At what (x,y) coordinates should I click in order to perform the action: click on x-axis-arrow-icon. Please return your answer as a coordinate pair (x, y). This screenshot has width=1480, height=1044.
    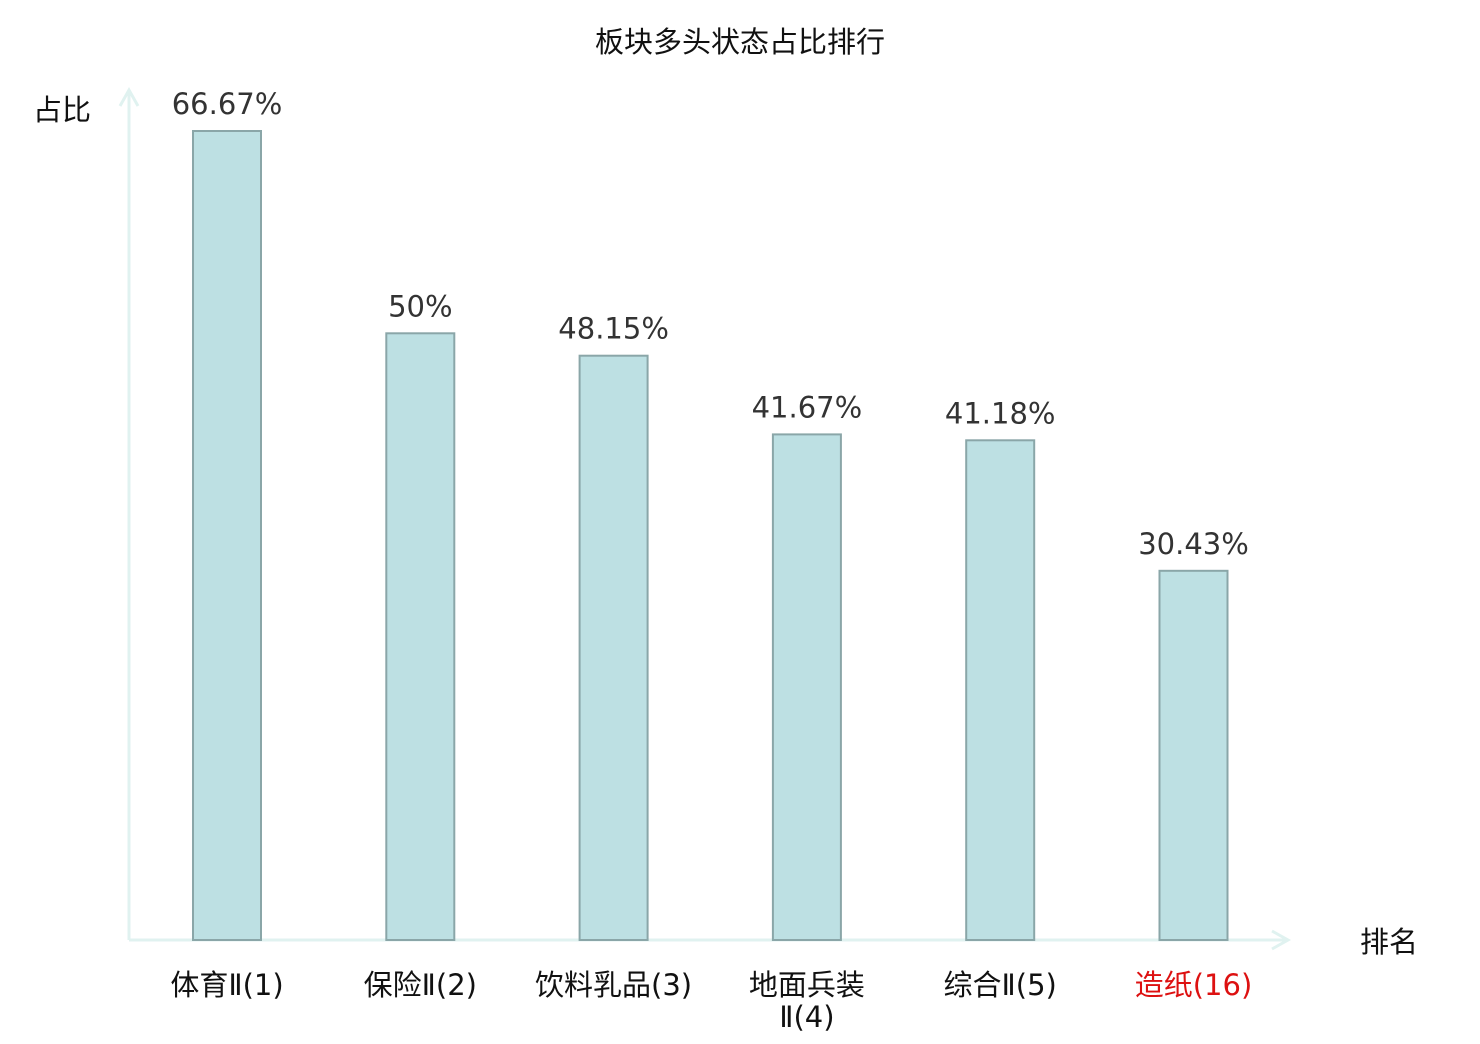
    Looking at the image, I should click on (1281, 940).